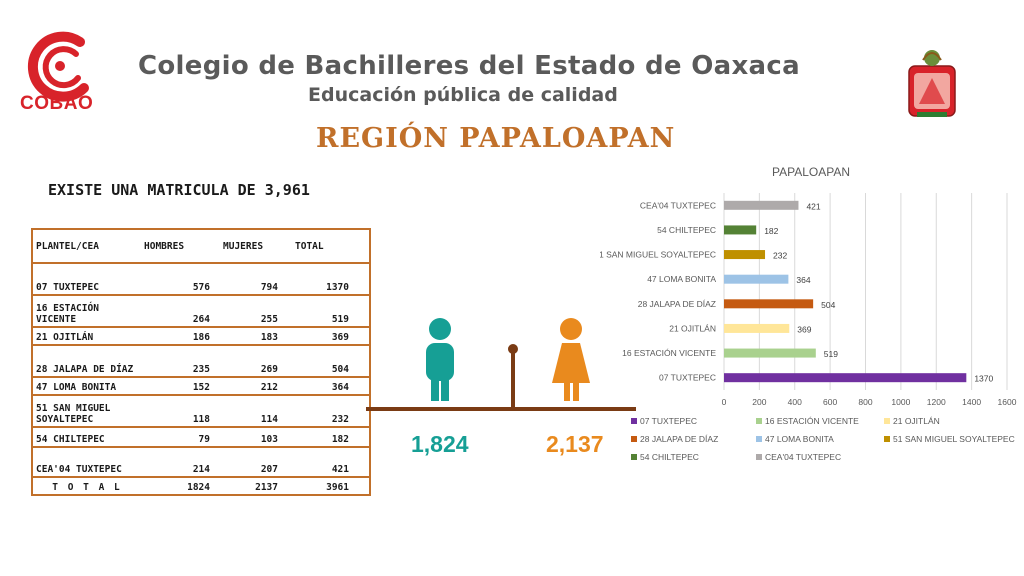  I want to click on chart-title: PAPALOAPAN, so click(811, 172).